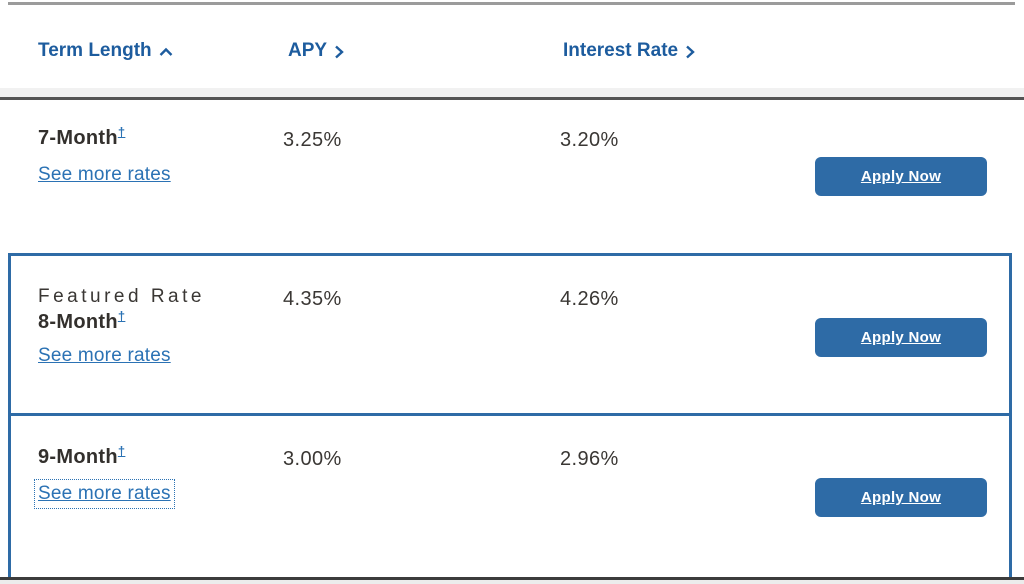 Image resolution: width=1024 pixels, height=584 pixels. Describe the element at coordinates (312, 140) in the screenshot. I see `apy-value: 3.25%` at that location.